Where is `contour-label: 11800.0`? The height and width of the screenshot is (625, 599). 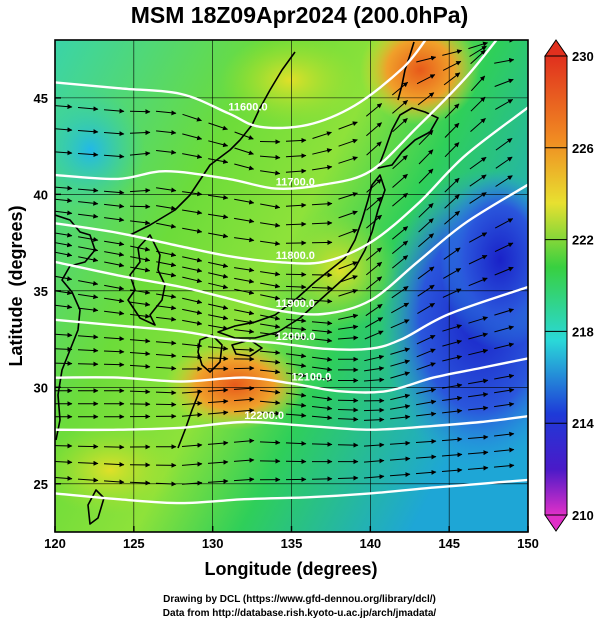
contour-label: 11800.0 is located at coordinates (295, 256).